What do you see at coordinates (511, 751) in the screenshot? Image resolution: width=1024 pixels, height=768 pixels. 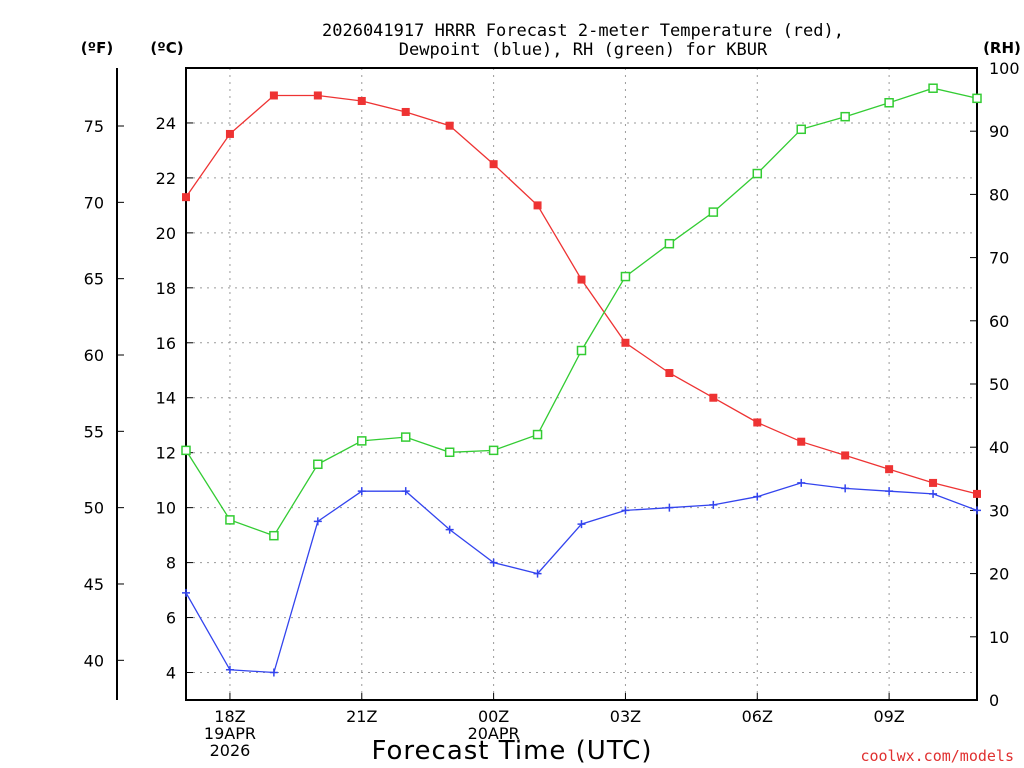 I see `x-axis-title: Forecast Time (UTC)` at bounding box center [511, 751].